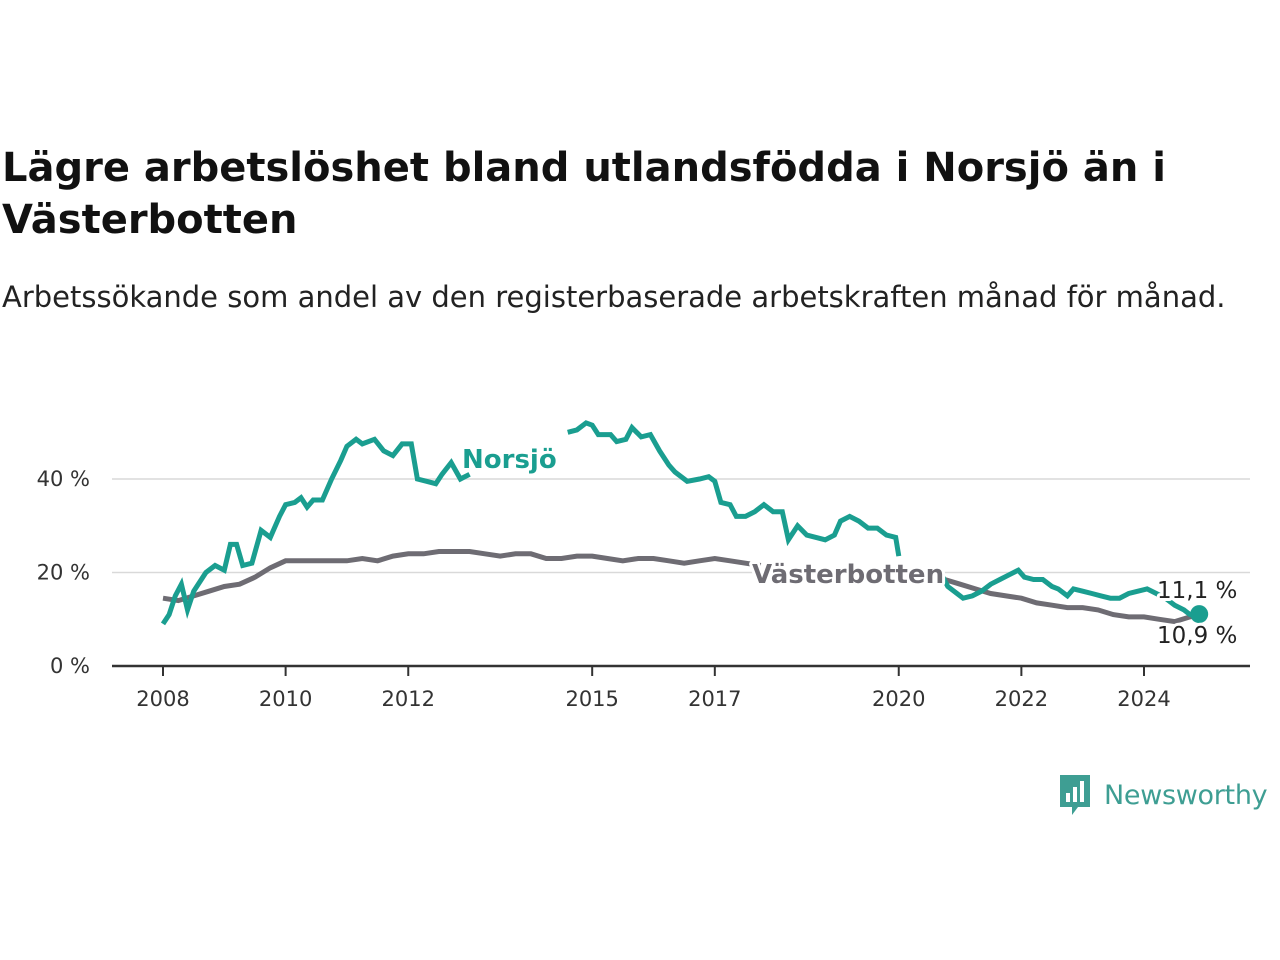 This screenshot has width=1280, height=960. What do you see at coordinates (898, 699) in the screenshot?
I see `x-tick-label: 2020` at bounding box center [898, 699].